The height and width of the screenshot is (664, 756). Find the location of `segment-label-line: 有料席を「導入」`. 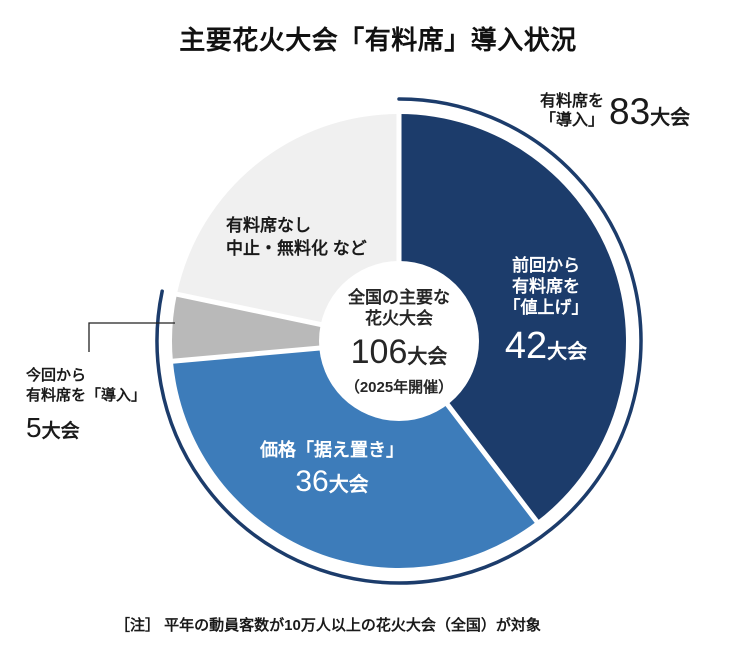

segment-label-line: 有料席を「導入」 is located at coordinates (86, 396).